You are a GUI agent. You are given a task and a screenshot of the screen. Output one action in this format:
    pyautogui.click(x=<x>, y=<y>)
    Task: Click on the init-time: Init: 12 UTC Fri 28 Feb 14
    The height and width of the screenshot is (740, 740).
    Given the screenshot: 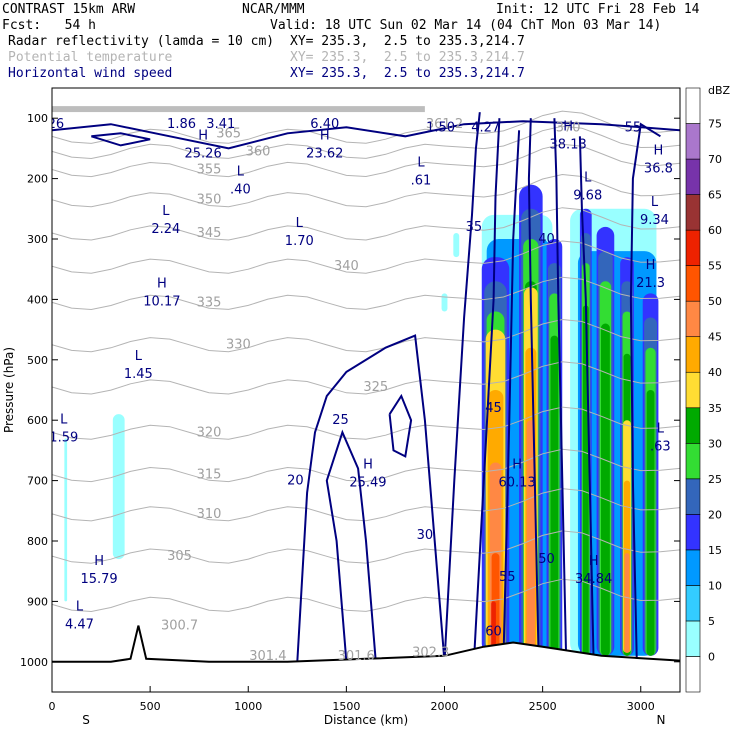 What is the action you would take?
    pyautogui.click(x=598, y=9)
    